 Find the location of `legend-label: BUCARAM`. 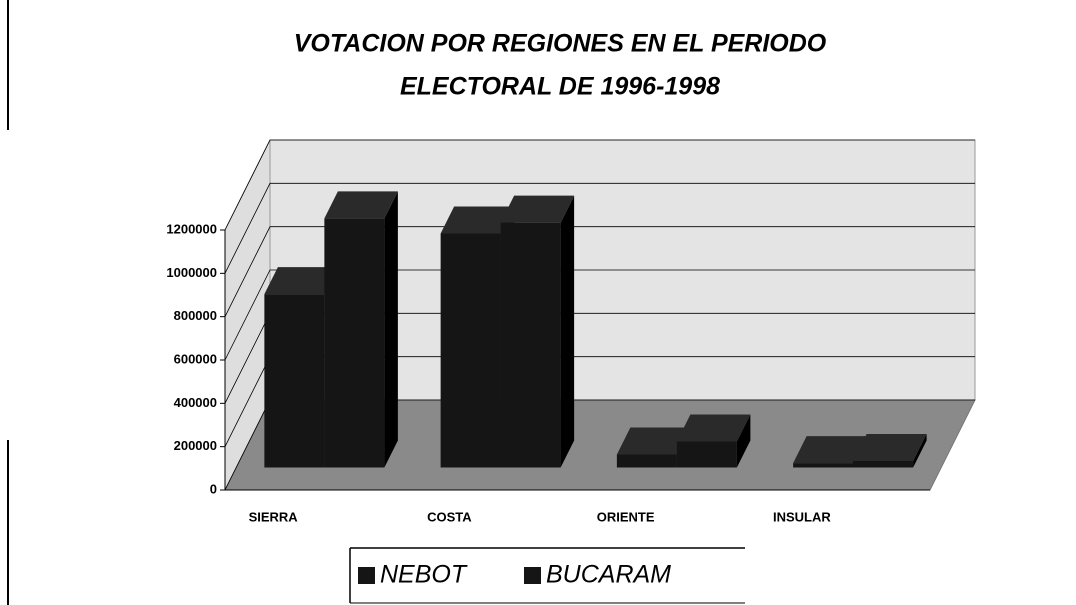

legend-label: BUCARAM is located at coordinates (608, 575).